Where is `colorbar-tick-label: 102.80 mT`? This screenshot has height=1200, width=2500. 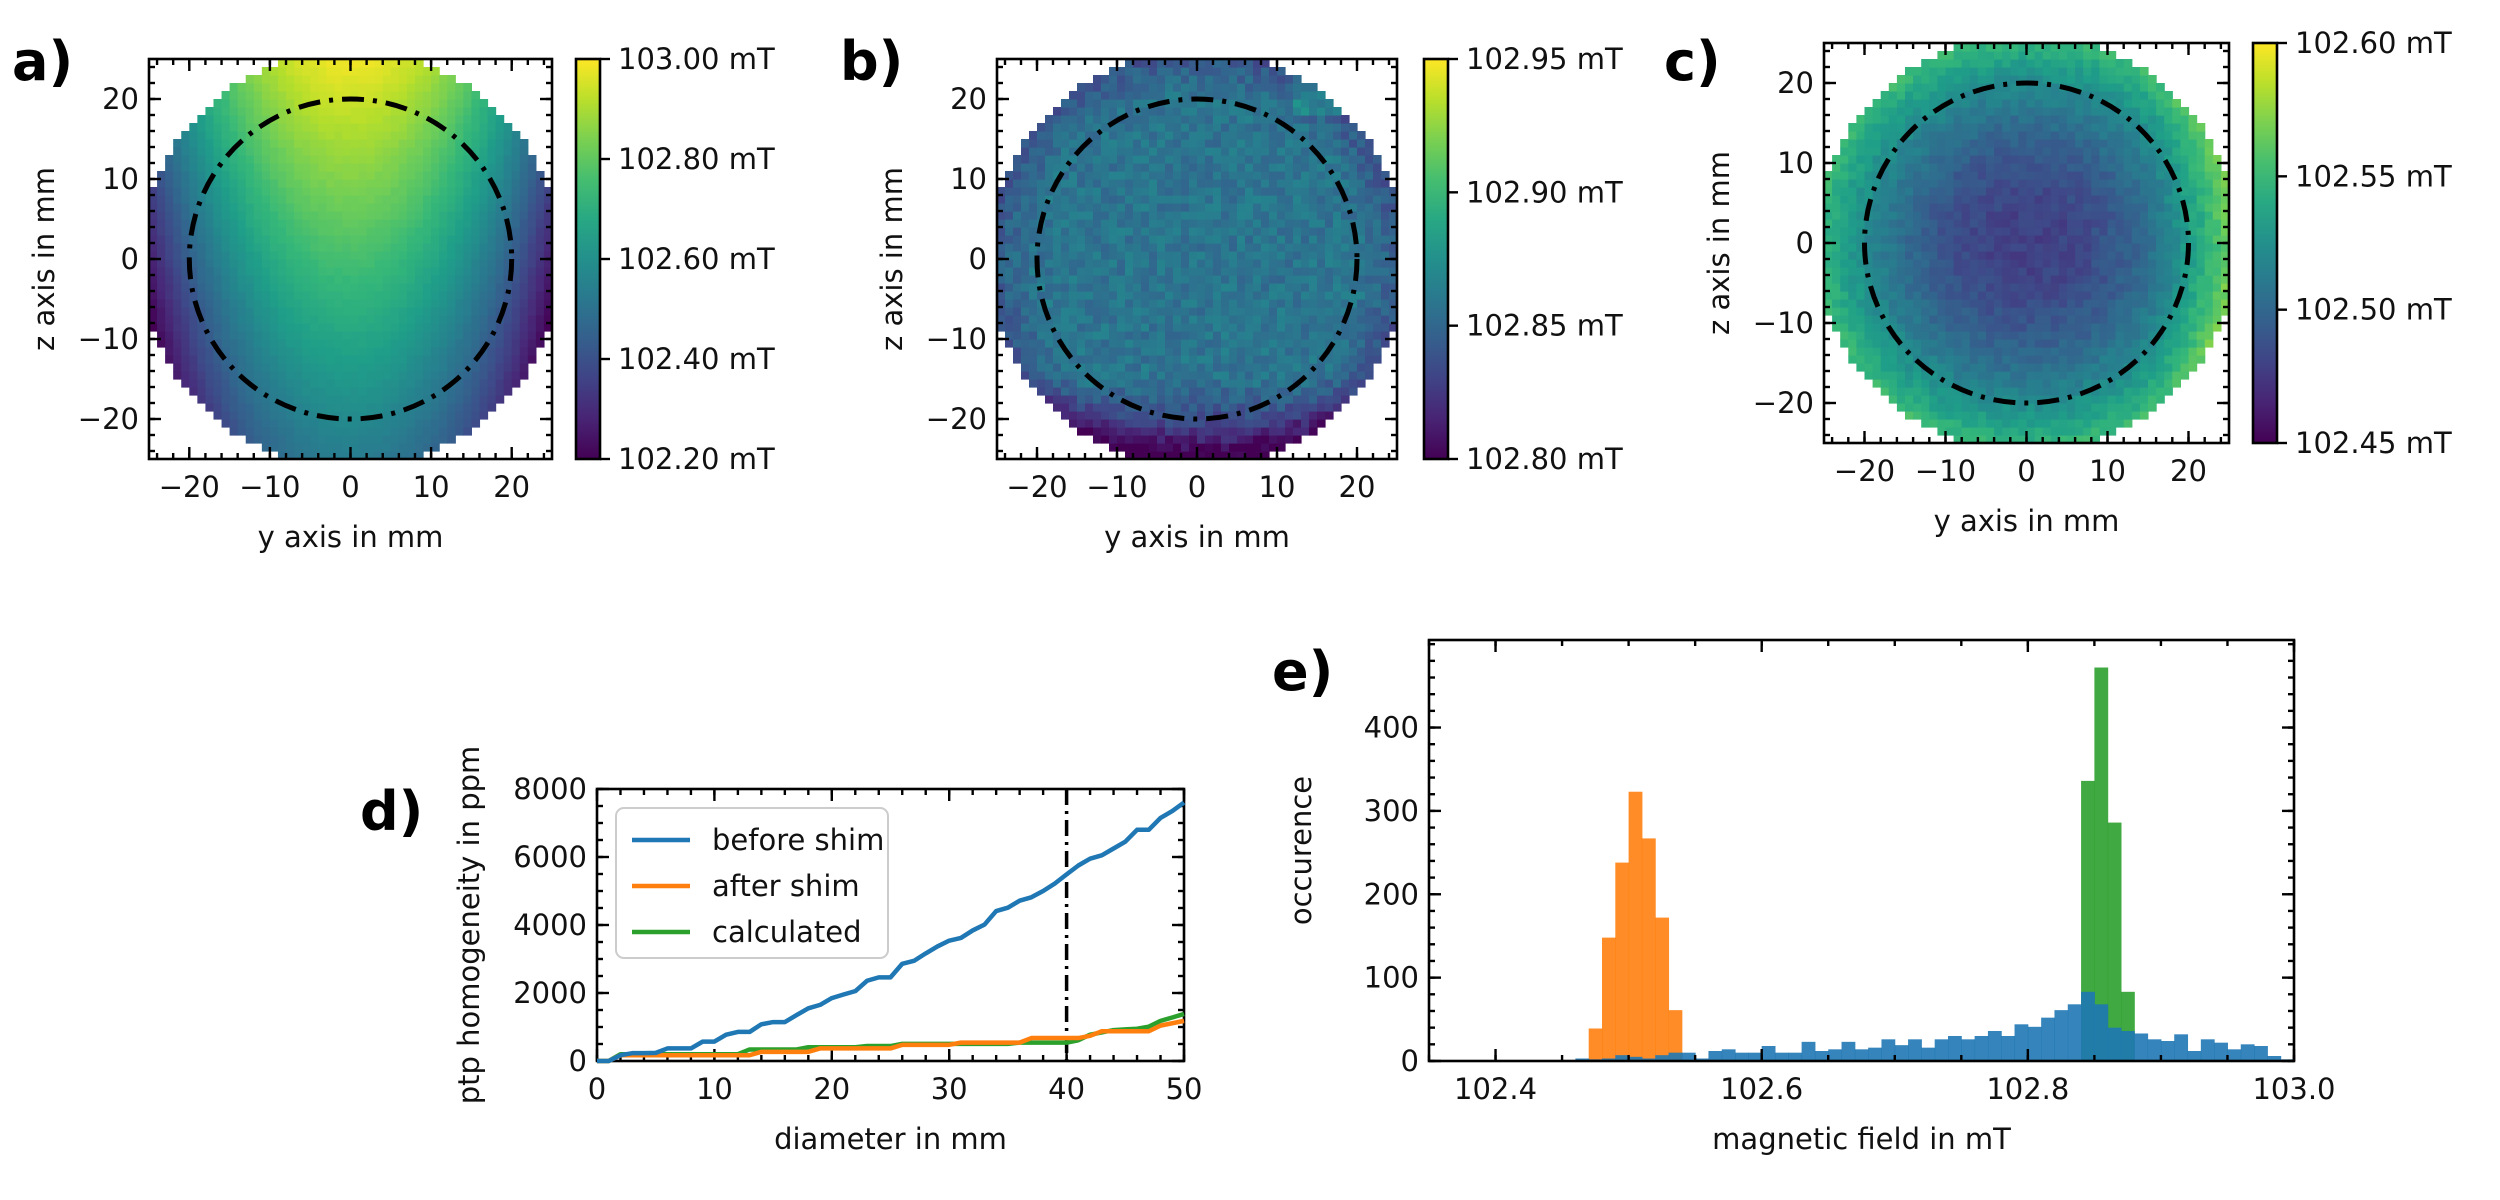 colorbar-tick-label: 102.80 mT is located at coordinates (696, 159).